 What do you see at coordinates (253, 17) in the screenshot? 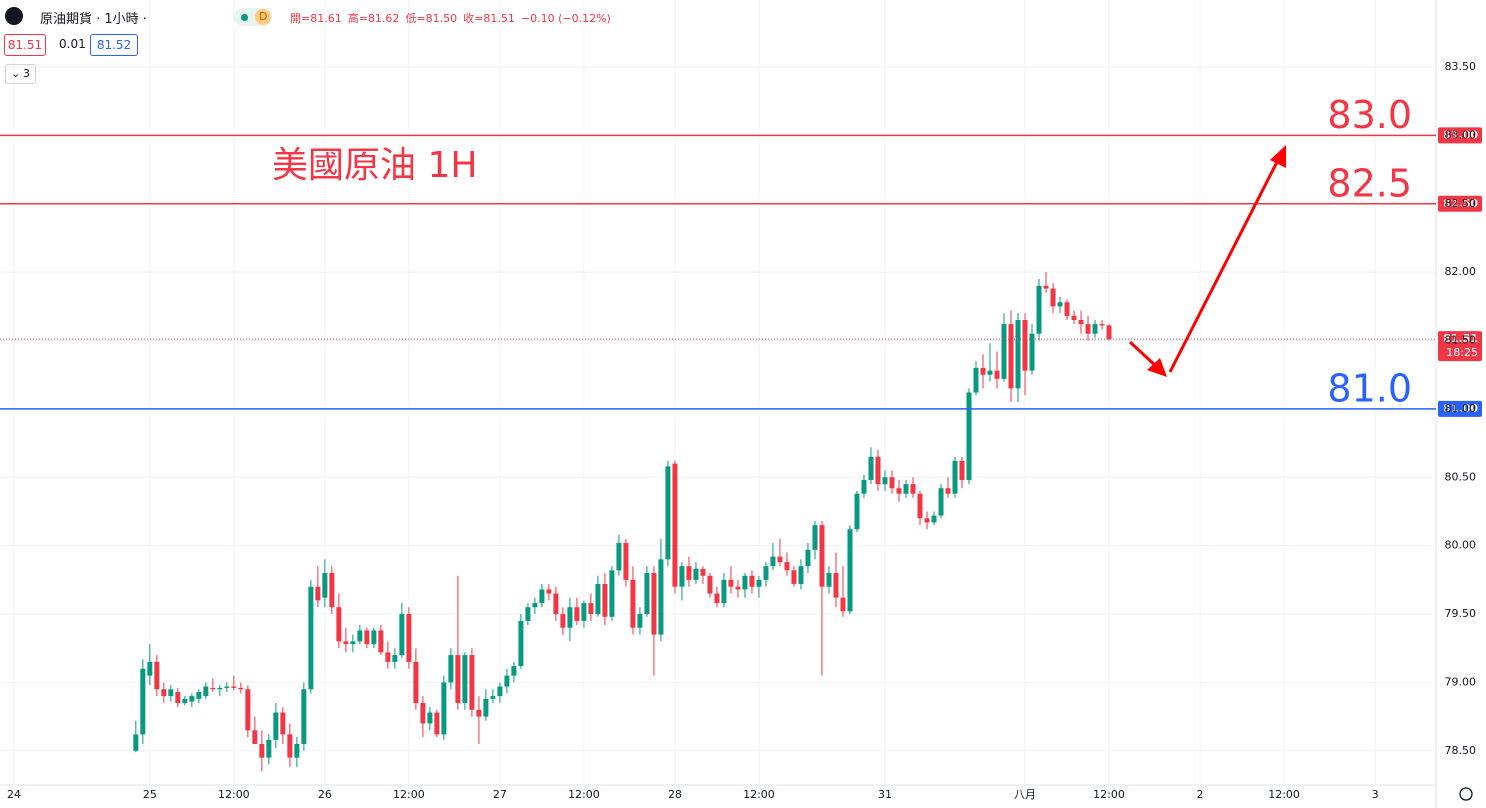
I see `status-badge: D` at bounding box center [253, 17].